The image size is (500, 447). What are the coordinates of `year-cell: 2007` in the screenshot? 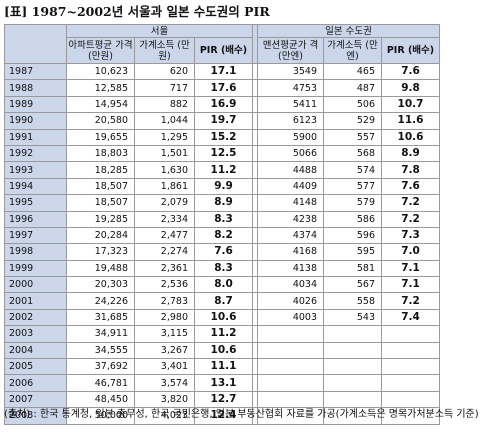 It's located at (35, 399).